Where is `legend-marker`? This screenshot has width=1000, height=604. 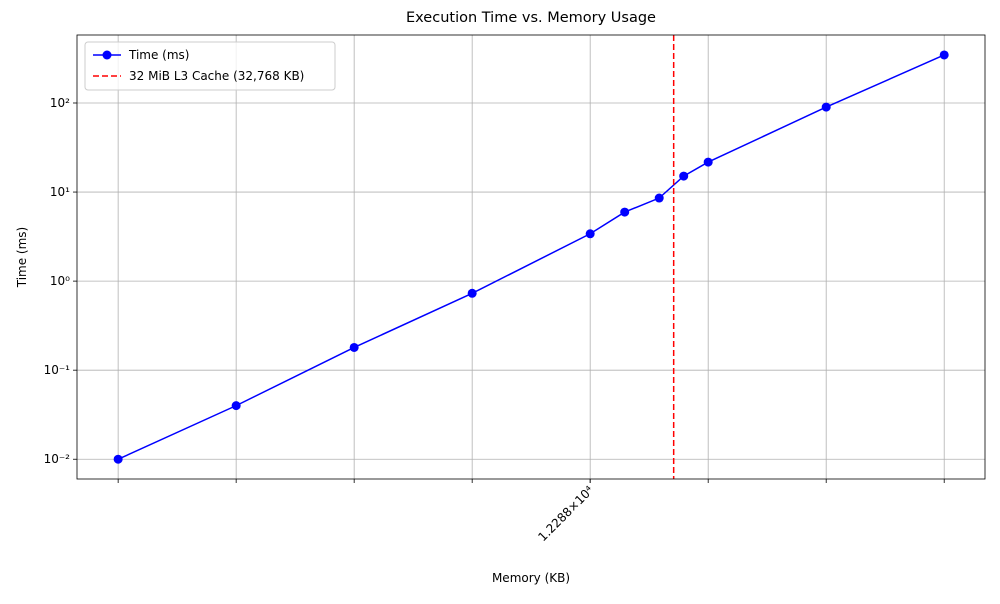 legend-marker is located at coordinates (107, 55).